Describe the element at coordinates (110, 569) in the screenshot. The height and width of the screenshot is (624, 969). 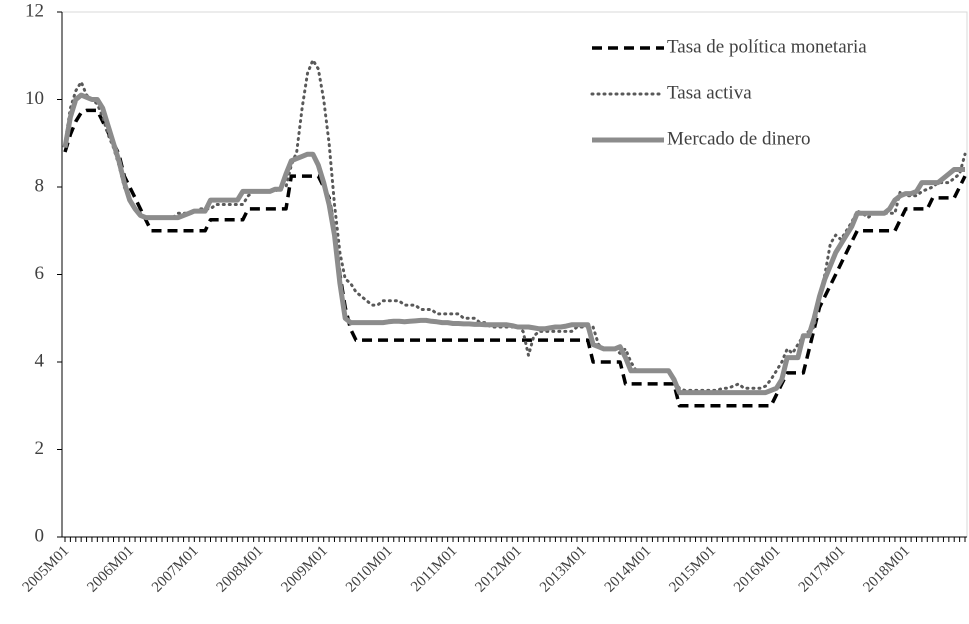
I see `x-tick-label: 2006M01` at that location.